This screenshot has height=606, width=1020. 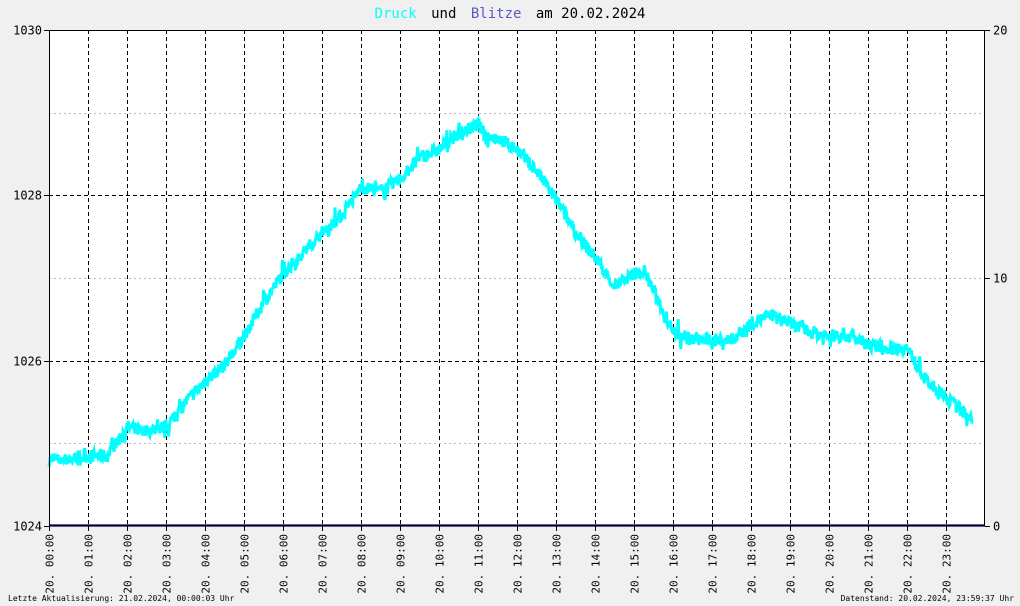 I want to click on y-right-tick-label: 0, so click(x=996, y=527).